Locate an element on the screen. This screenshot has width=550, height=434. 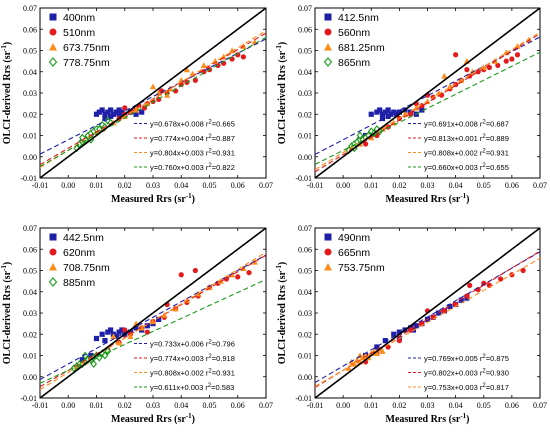
equation-label: y=0.769x+0.005 r2=0.875 is located at coordinates (466, 358).